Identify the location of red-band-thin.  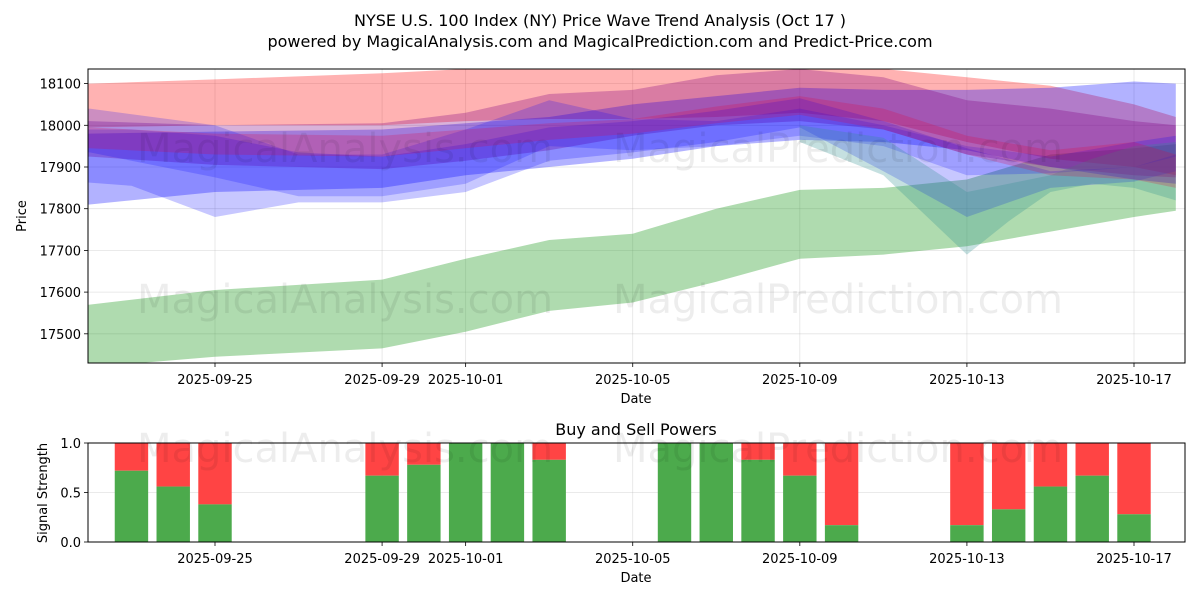
(632, 142).